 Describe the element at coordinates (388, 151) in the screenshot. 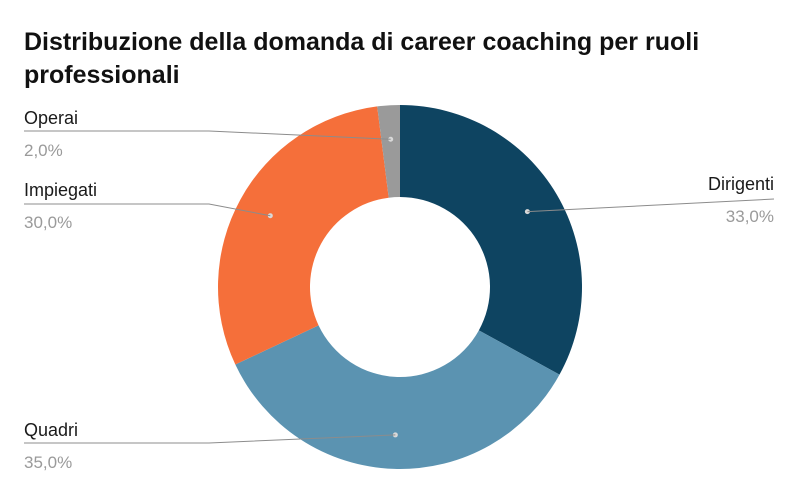

I see `slice-operai` at that location.